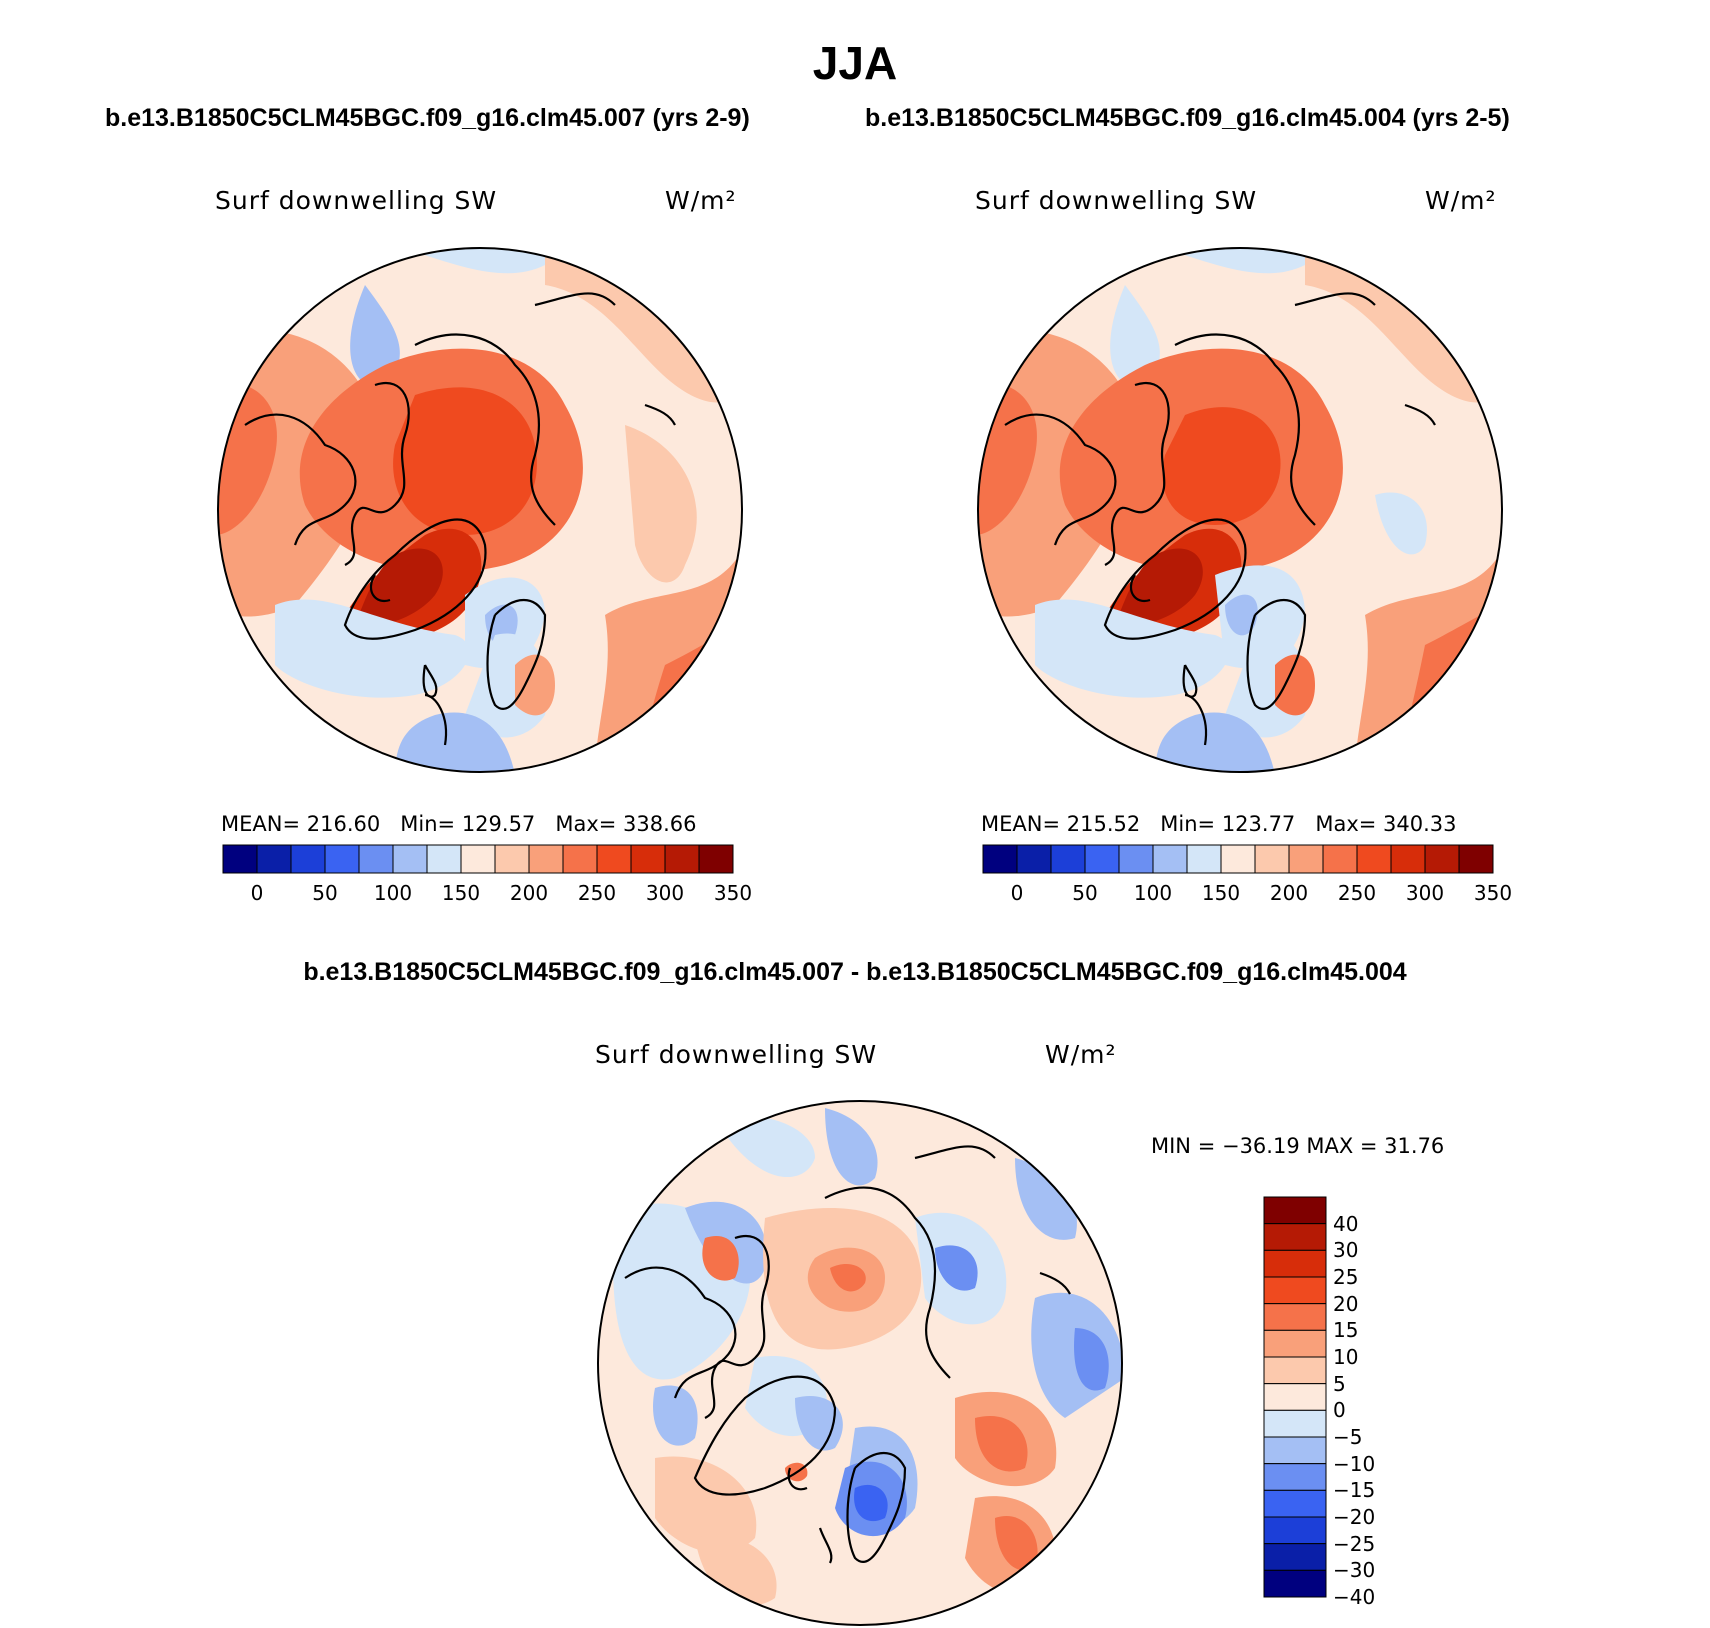 Image resolution: width=1710 pixels, height=1628 pixels. I want to click on difference-stats: MIN = −36.19 MAX = 31.76, so click(1298, 1146).